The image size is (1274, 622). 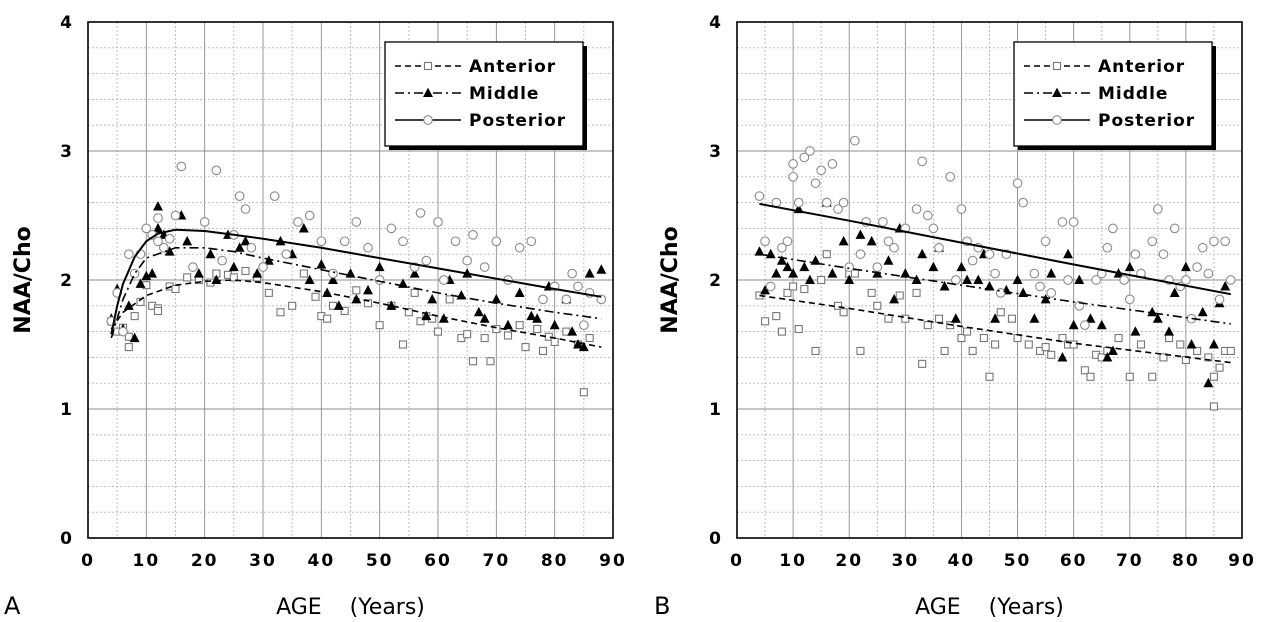 I want to click on panel-label: B, so click(x=662, y=606).